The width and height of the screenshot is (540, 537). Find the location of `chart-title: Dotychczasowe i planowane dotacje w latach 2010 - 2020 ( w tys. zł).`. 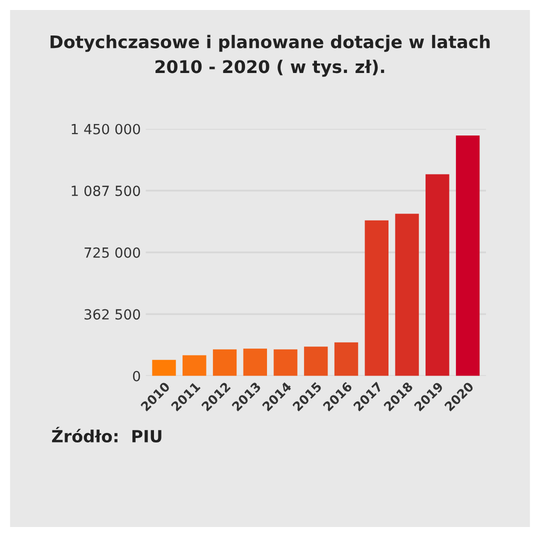

chart-title: Dotychczasowe i planowane dotacje w latach 2010 - 2020 ( w tys. zł). is located at coordinates (270, 55).